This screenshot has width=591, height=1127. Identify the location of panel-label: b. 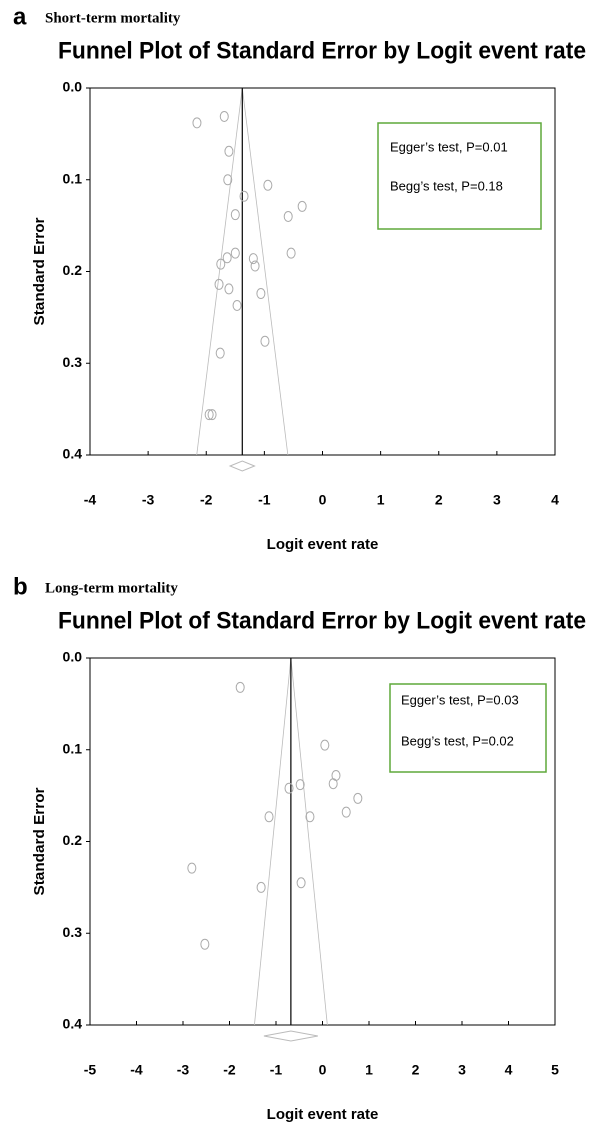
(20, 586).